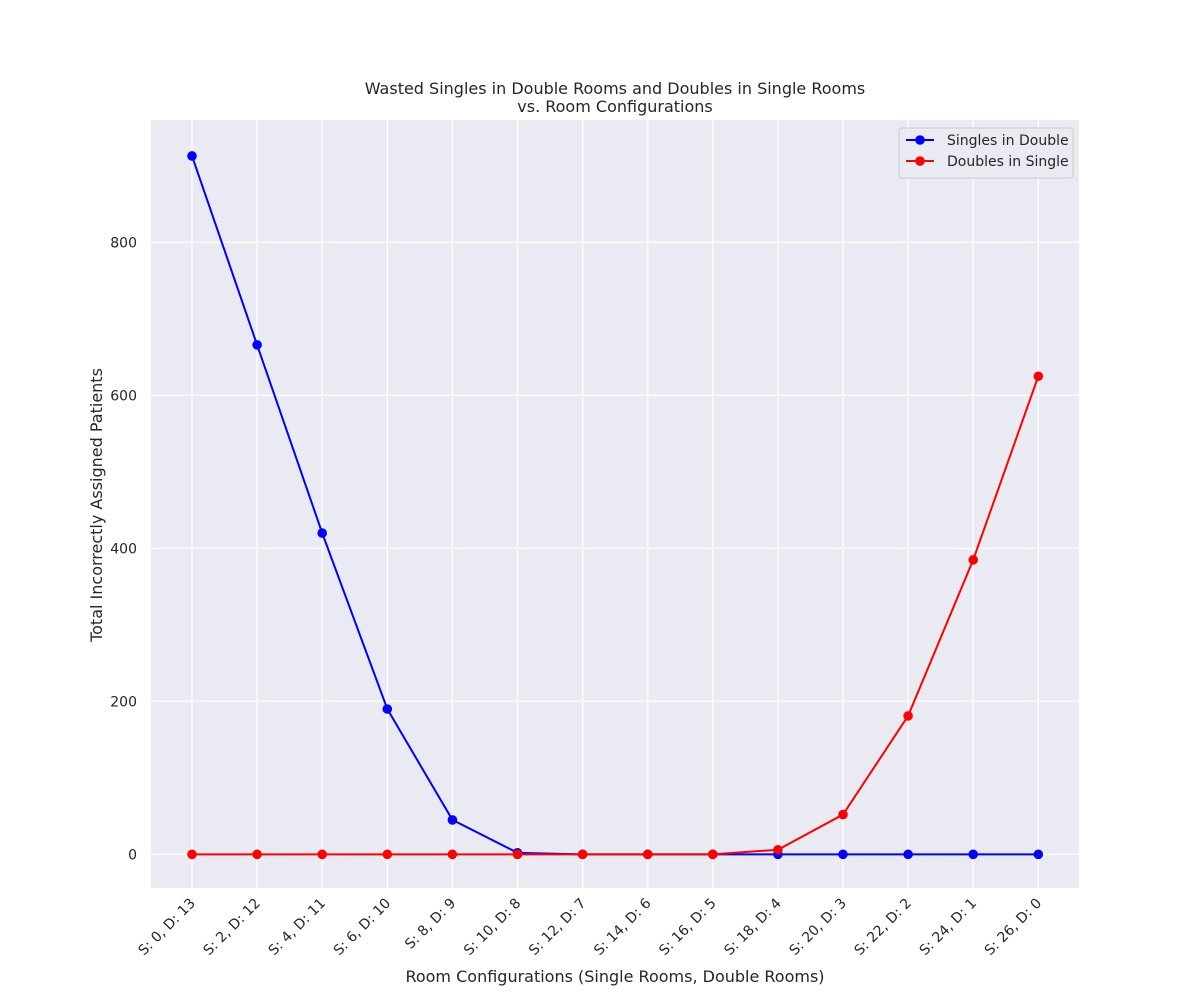 The width and height of the screenshot is (1200, 1000). I want to click on x-tick-label: S: 16, D: 5, so click(687, 927).